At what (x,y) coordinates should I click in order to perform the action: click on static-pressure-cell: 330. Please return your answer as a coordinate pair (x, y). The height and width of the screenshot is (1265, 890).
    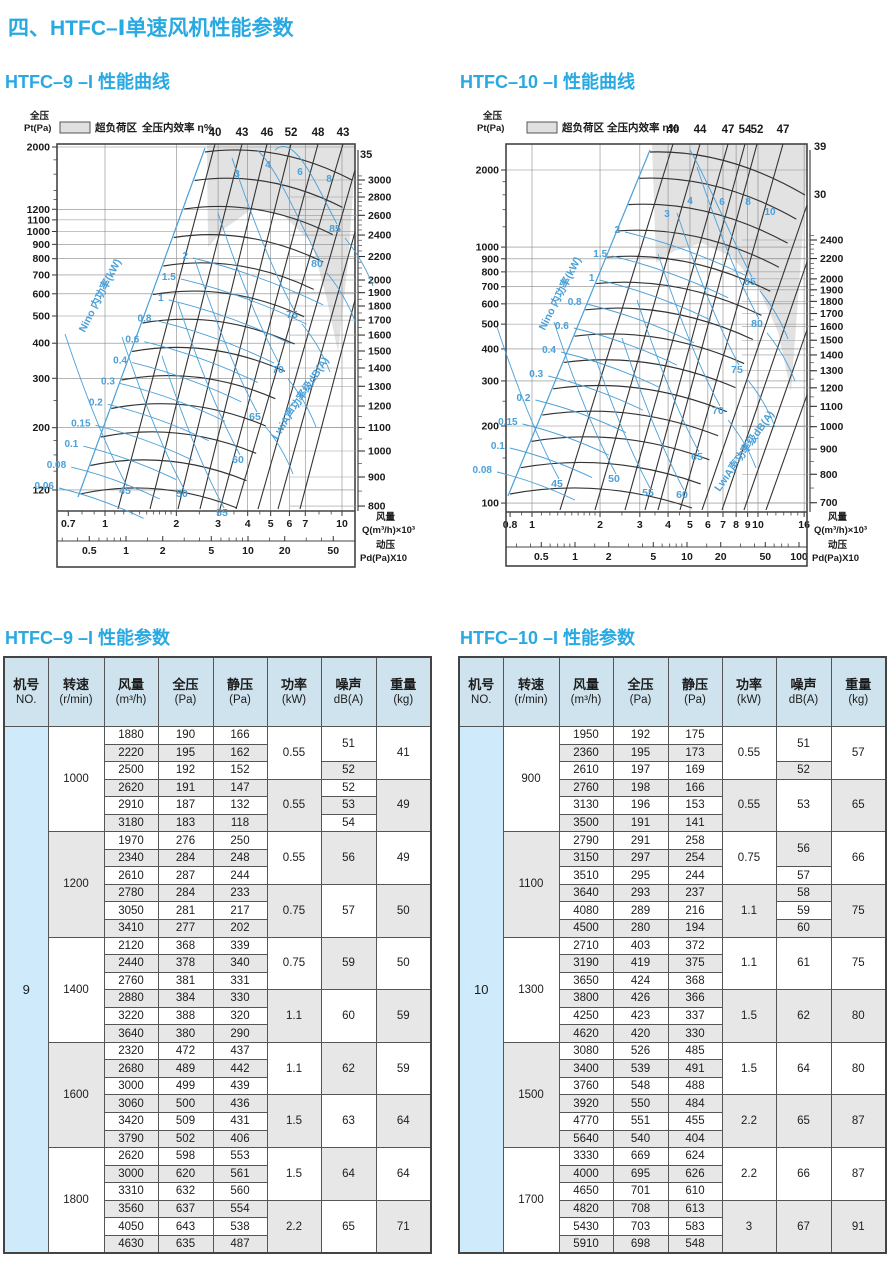
    Looking at the image, I should click on (240, 998).